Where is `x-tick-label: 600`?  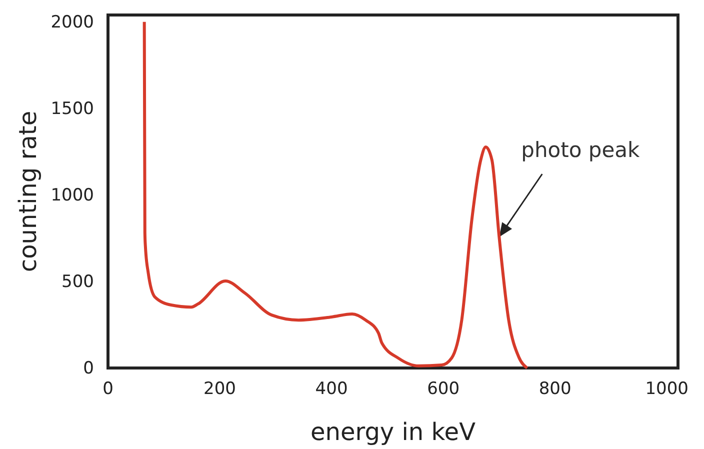 x-tick-label: 600 is located at coordinates (443, 389).